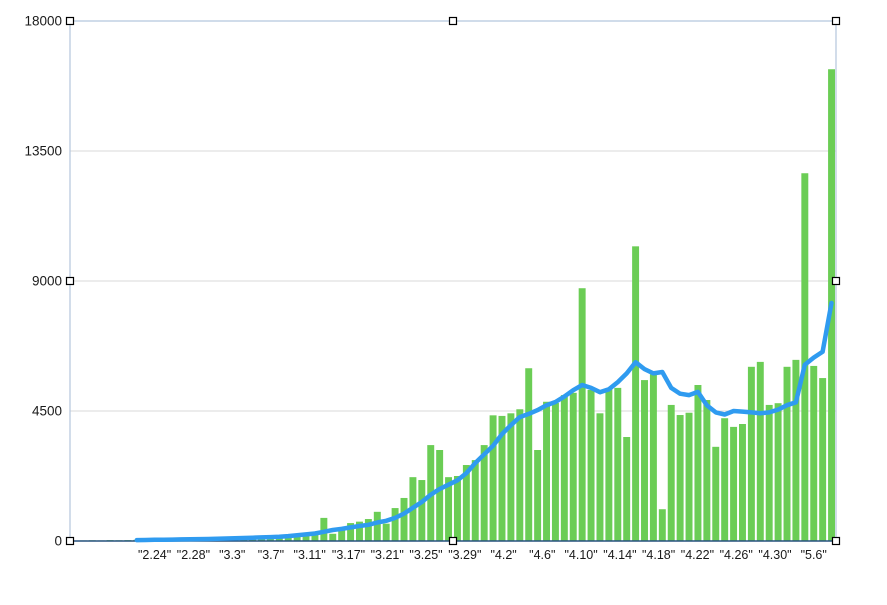  What do you see at coordinates (43, 151) in the screenshot?
I see `y-axis-label: 13500` at bounding box center [43, 151].